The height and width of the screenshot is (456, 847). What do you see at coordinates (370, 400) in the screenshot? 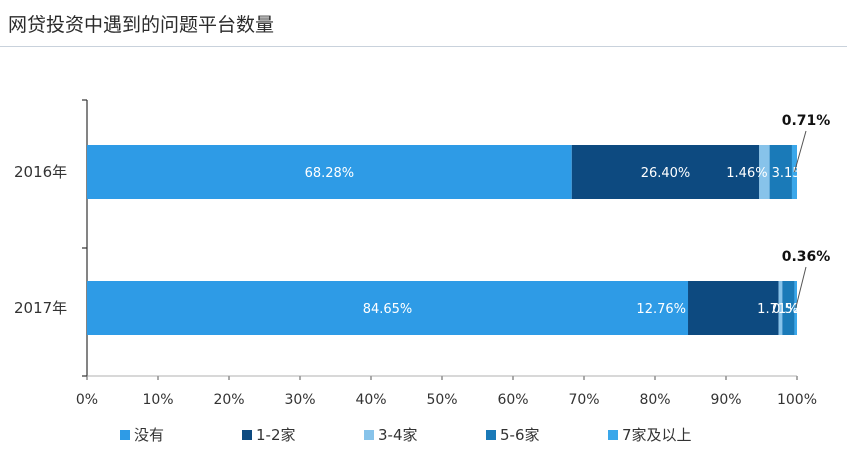
I see `x-tick-label: 40%` at bounding box center [370, 400].